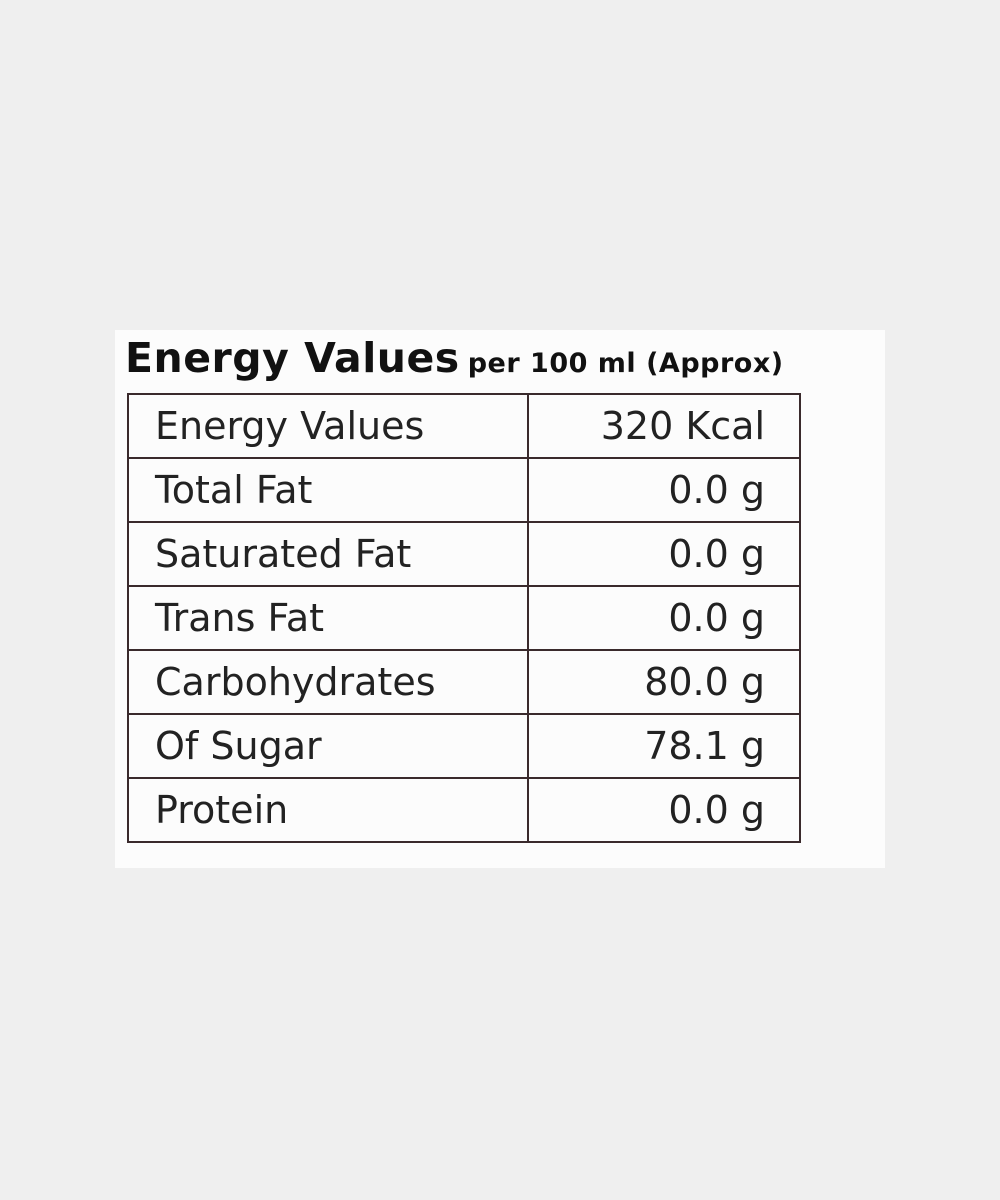  I want to click on table-row: Saturated Fat 0.0 g, so click(464, 554).